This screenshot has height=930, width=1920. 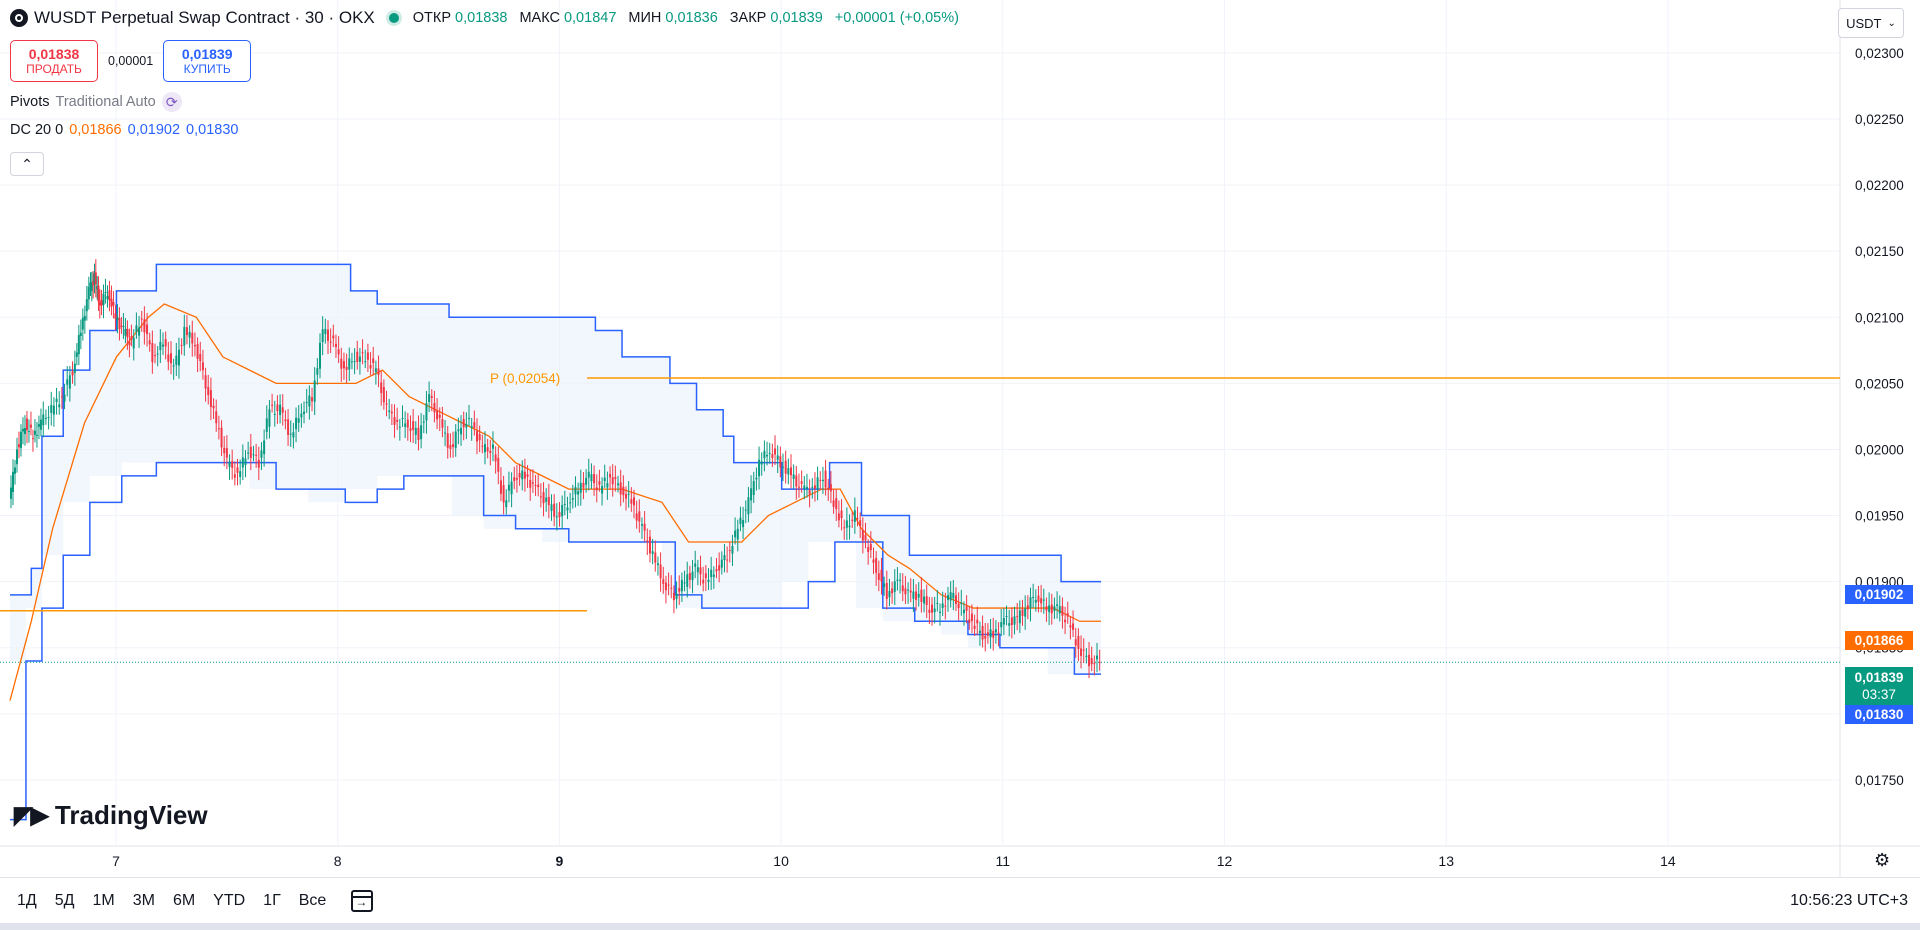 I want to click on dc-basis-value: 0,01866, so click(x=95, y=130).